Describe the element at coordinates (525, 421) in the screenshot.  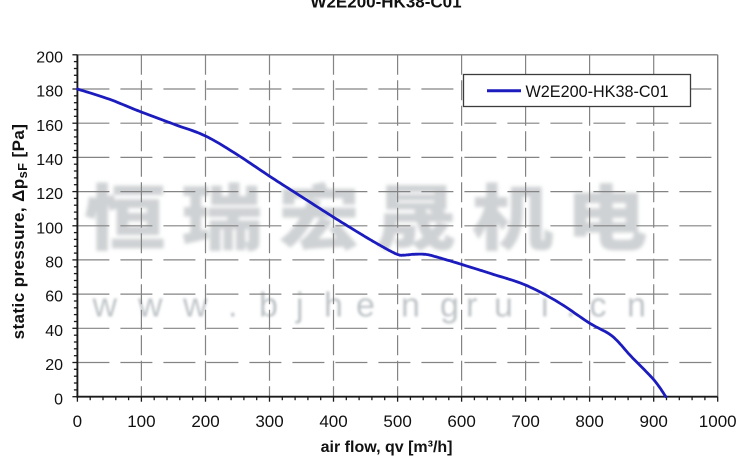
I see `svg-text: 700` at that location.